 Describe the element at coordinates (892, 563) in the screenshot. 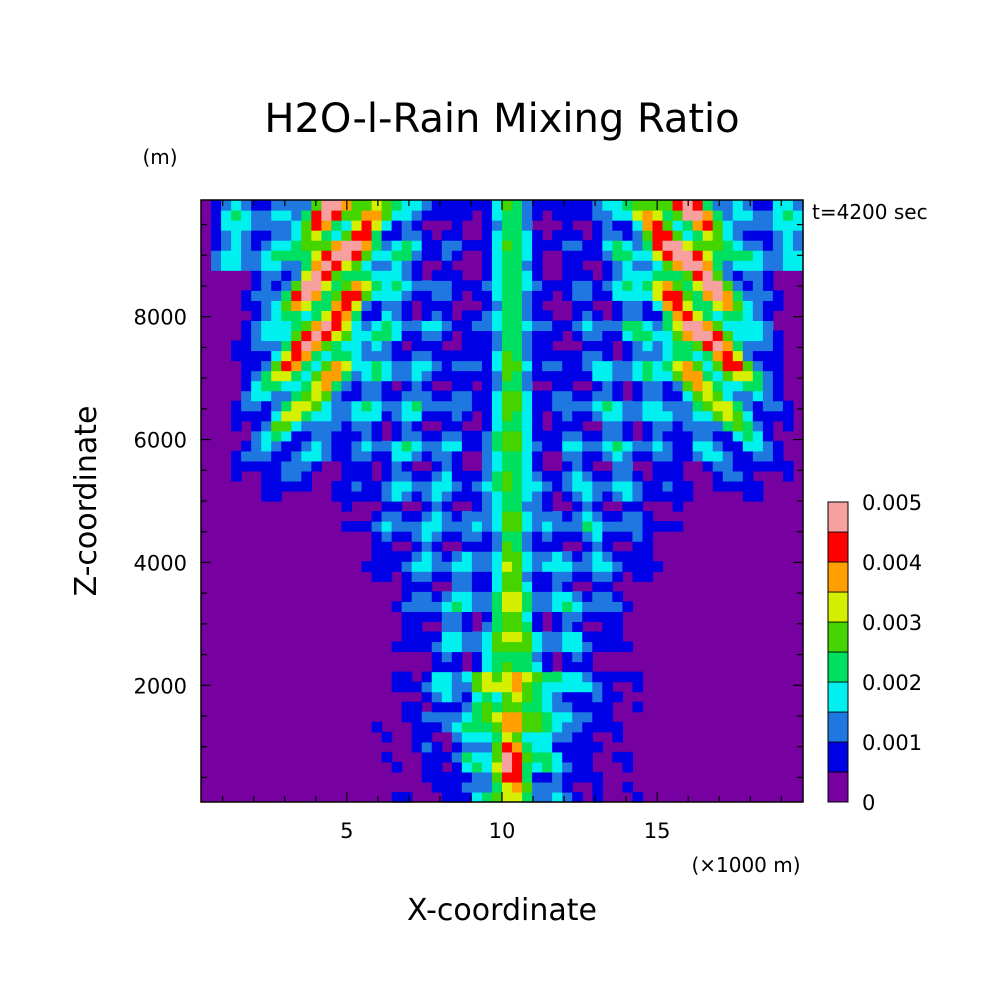

I see `colorbar-label: 0.004` at that location.